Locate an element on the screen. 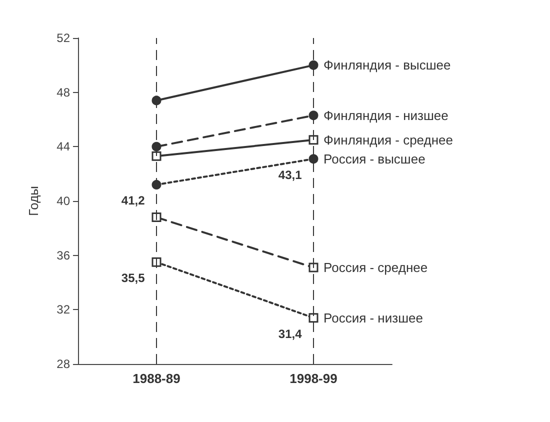 Image resolution: width=550 pixels, height=422 pixels. series-label: Финляндия - среднее is located at coordinates (388, 140).